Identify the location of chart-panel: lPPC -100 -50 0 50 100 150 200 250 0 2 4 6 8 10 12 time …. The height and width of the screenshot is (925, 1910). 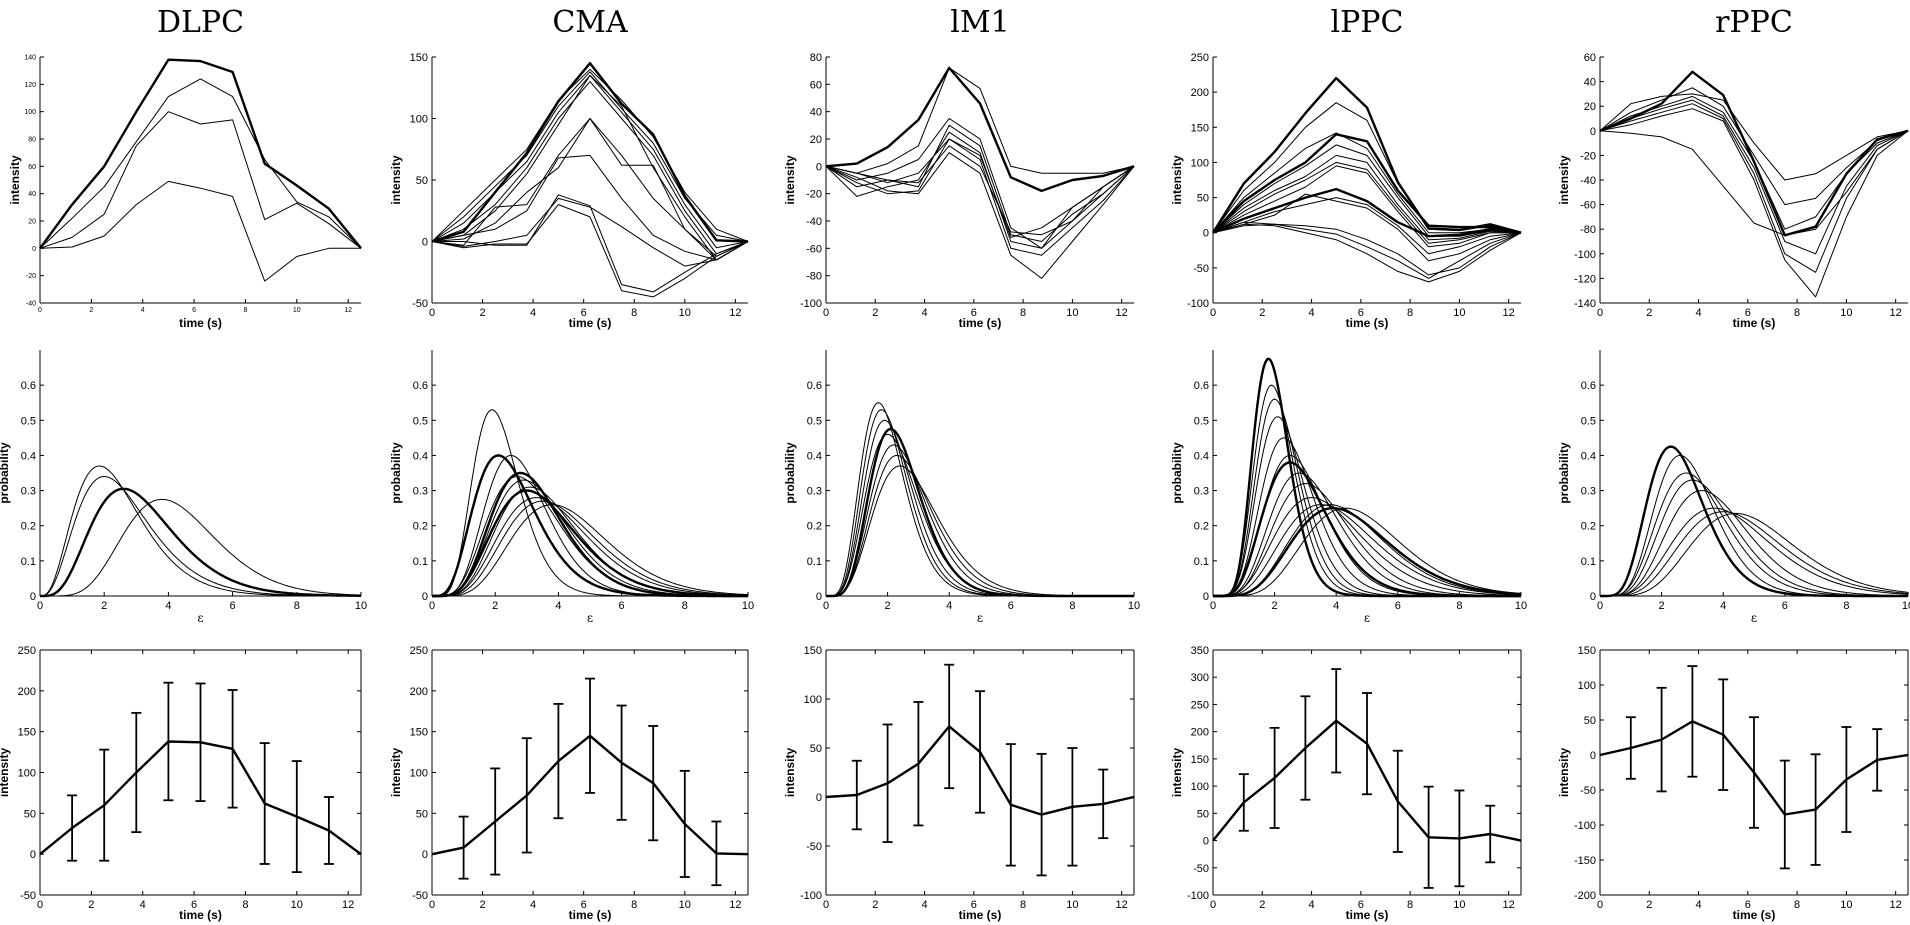
(1346, 167).